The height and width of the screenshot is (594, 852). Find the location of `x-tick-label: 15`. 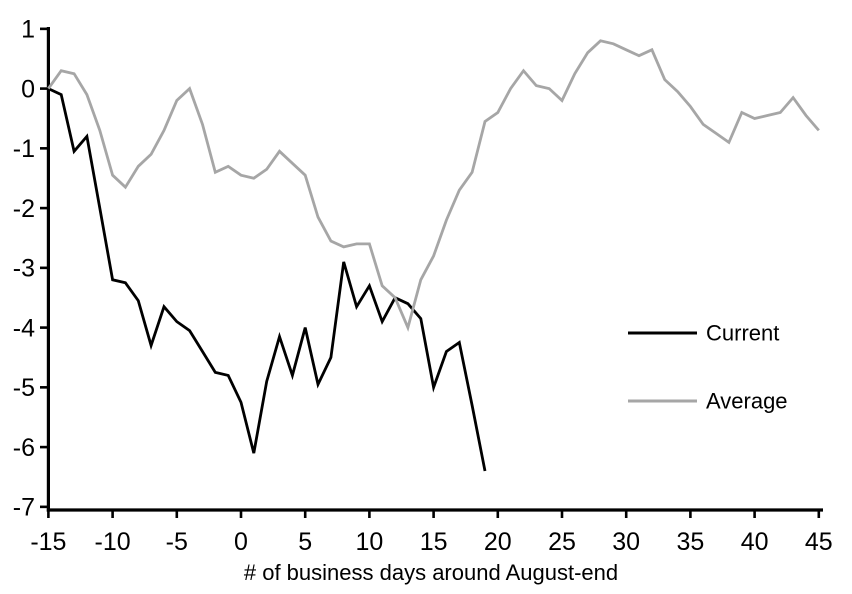

x-tick-label: 15 is located at coordinates (434, 542).